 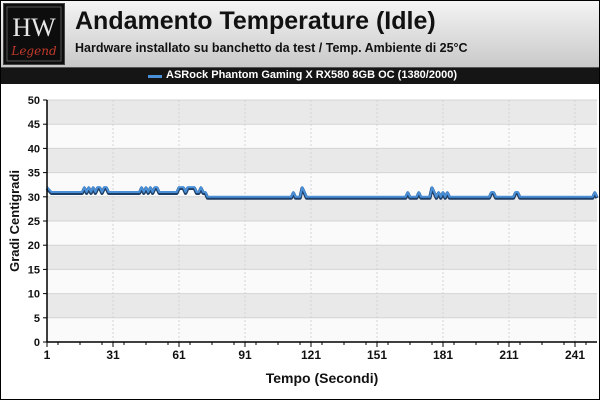 I want to click on y-tick-label: 5, so click(x=37, y=319).